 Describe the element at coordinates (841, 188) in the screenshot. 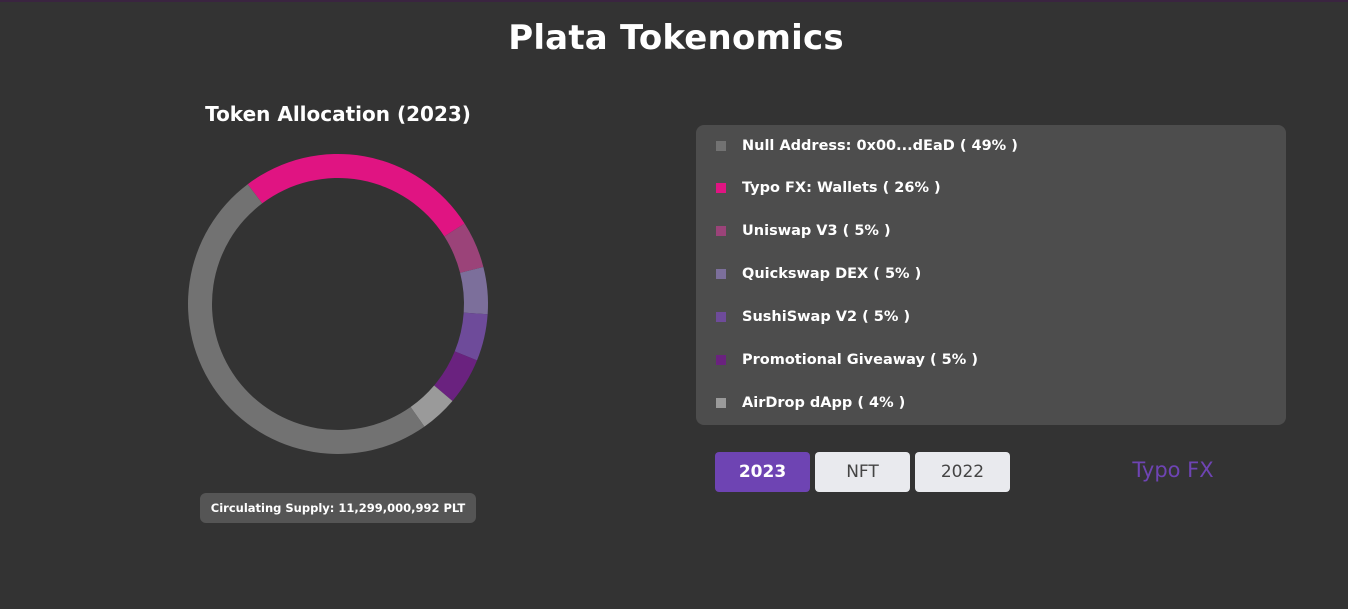

I see `legend-label: Typo FX: Wallets ( 26% )` at that location.